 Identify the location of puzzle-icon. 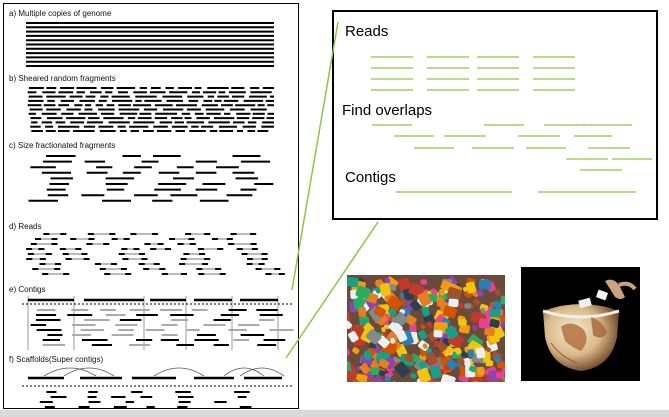
(426, 328).